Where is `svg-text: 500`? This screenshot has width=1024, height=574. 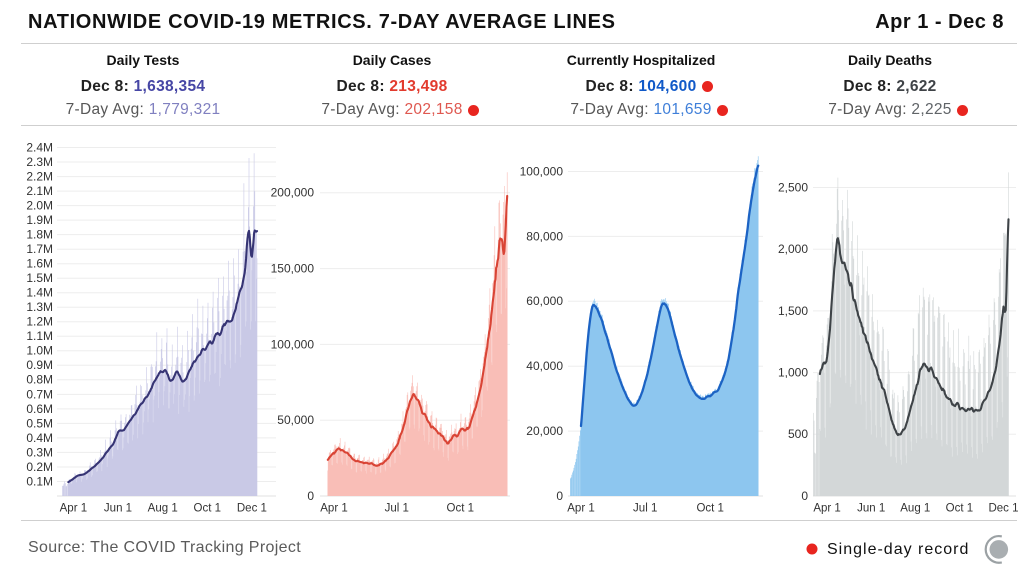
svg-text: 500 is located at coordinates (798, 434).